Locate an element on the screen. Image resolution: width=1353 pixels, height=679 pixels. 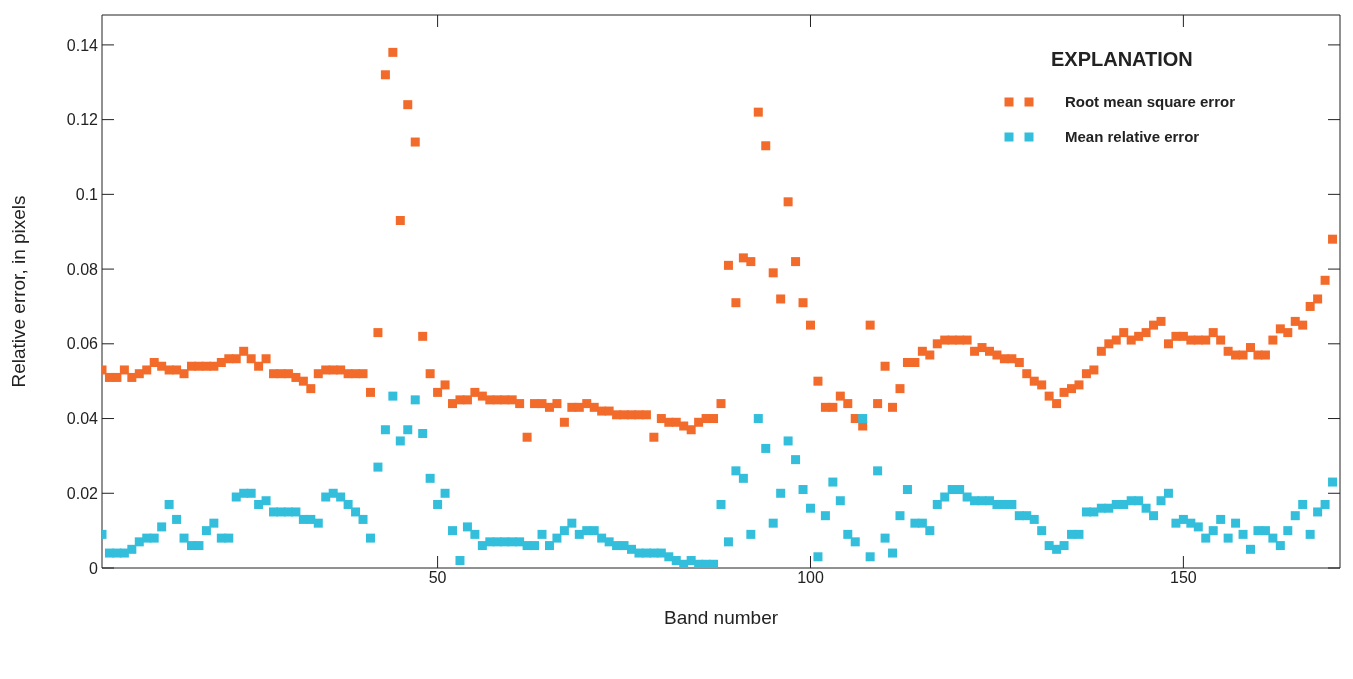
x-tick-label: 100 is located at coordinates (810, 578).